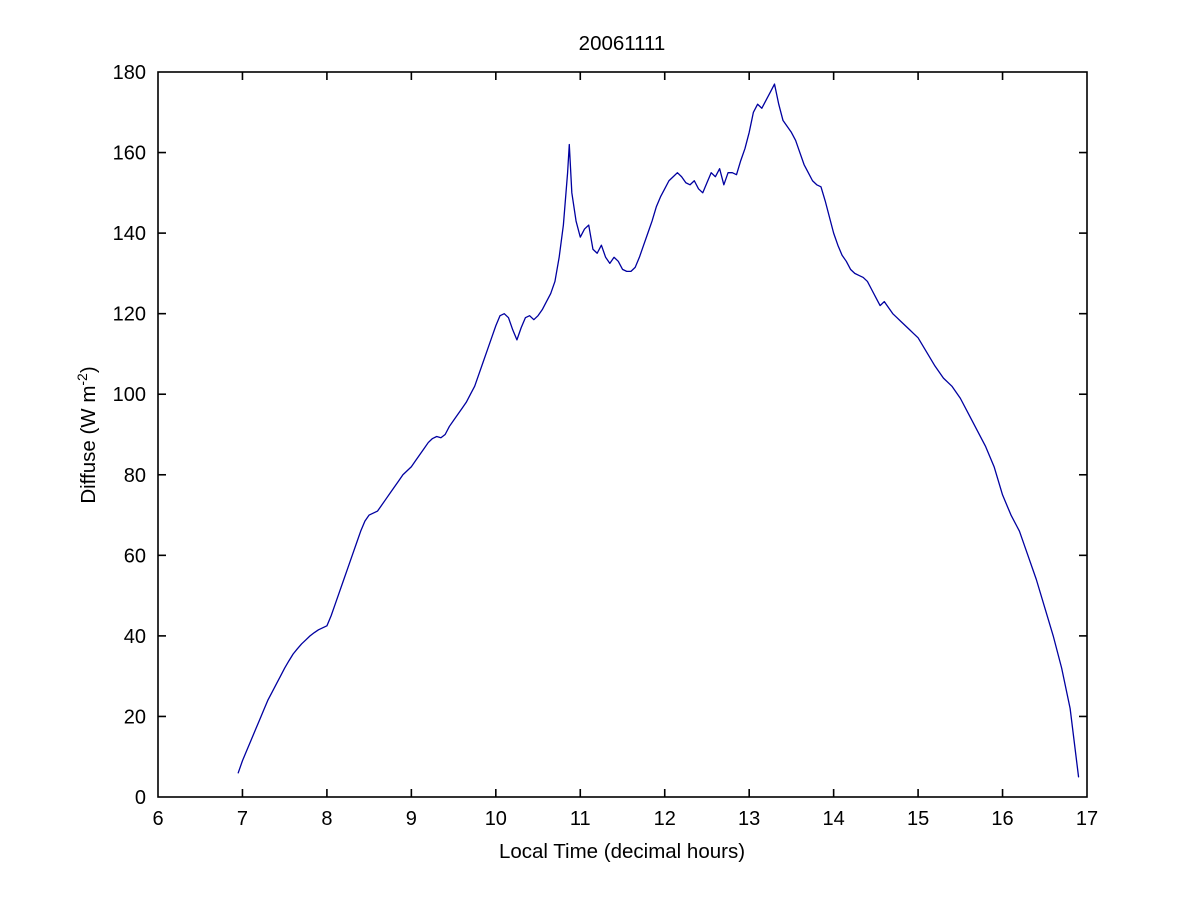  I want to click on y-tick-label: 60, so click(135, 556).